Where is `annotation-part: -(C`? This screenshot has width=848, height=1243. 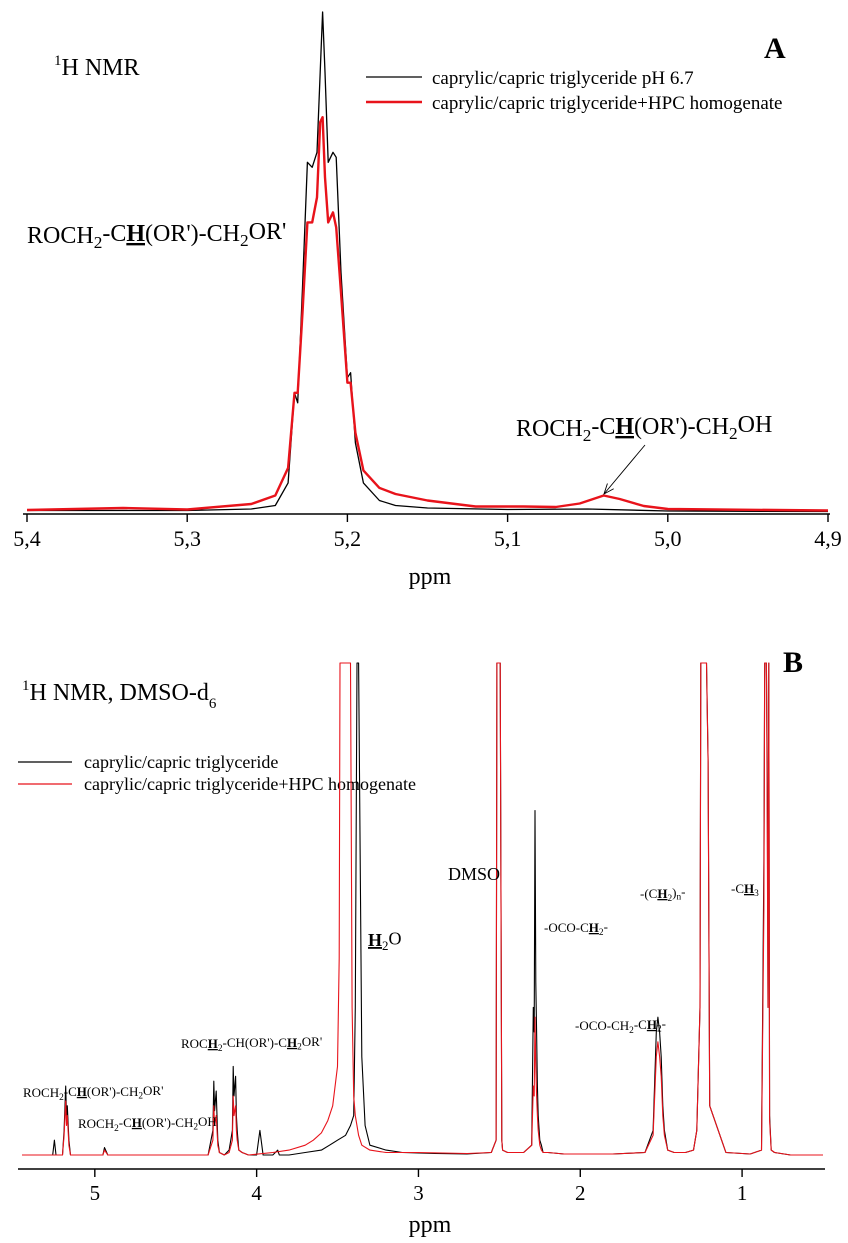 annotation-part: -(C is located at coordinates (648, 893).